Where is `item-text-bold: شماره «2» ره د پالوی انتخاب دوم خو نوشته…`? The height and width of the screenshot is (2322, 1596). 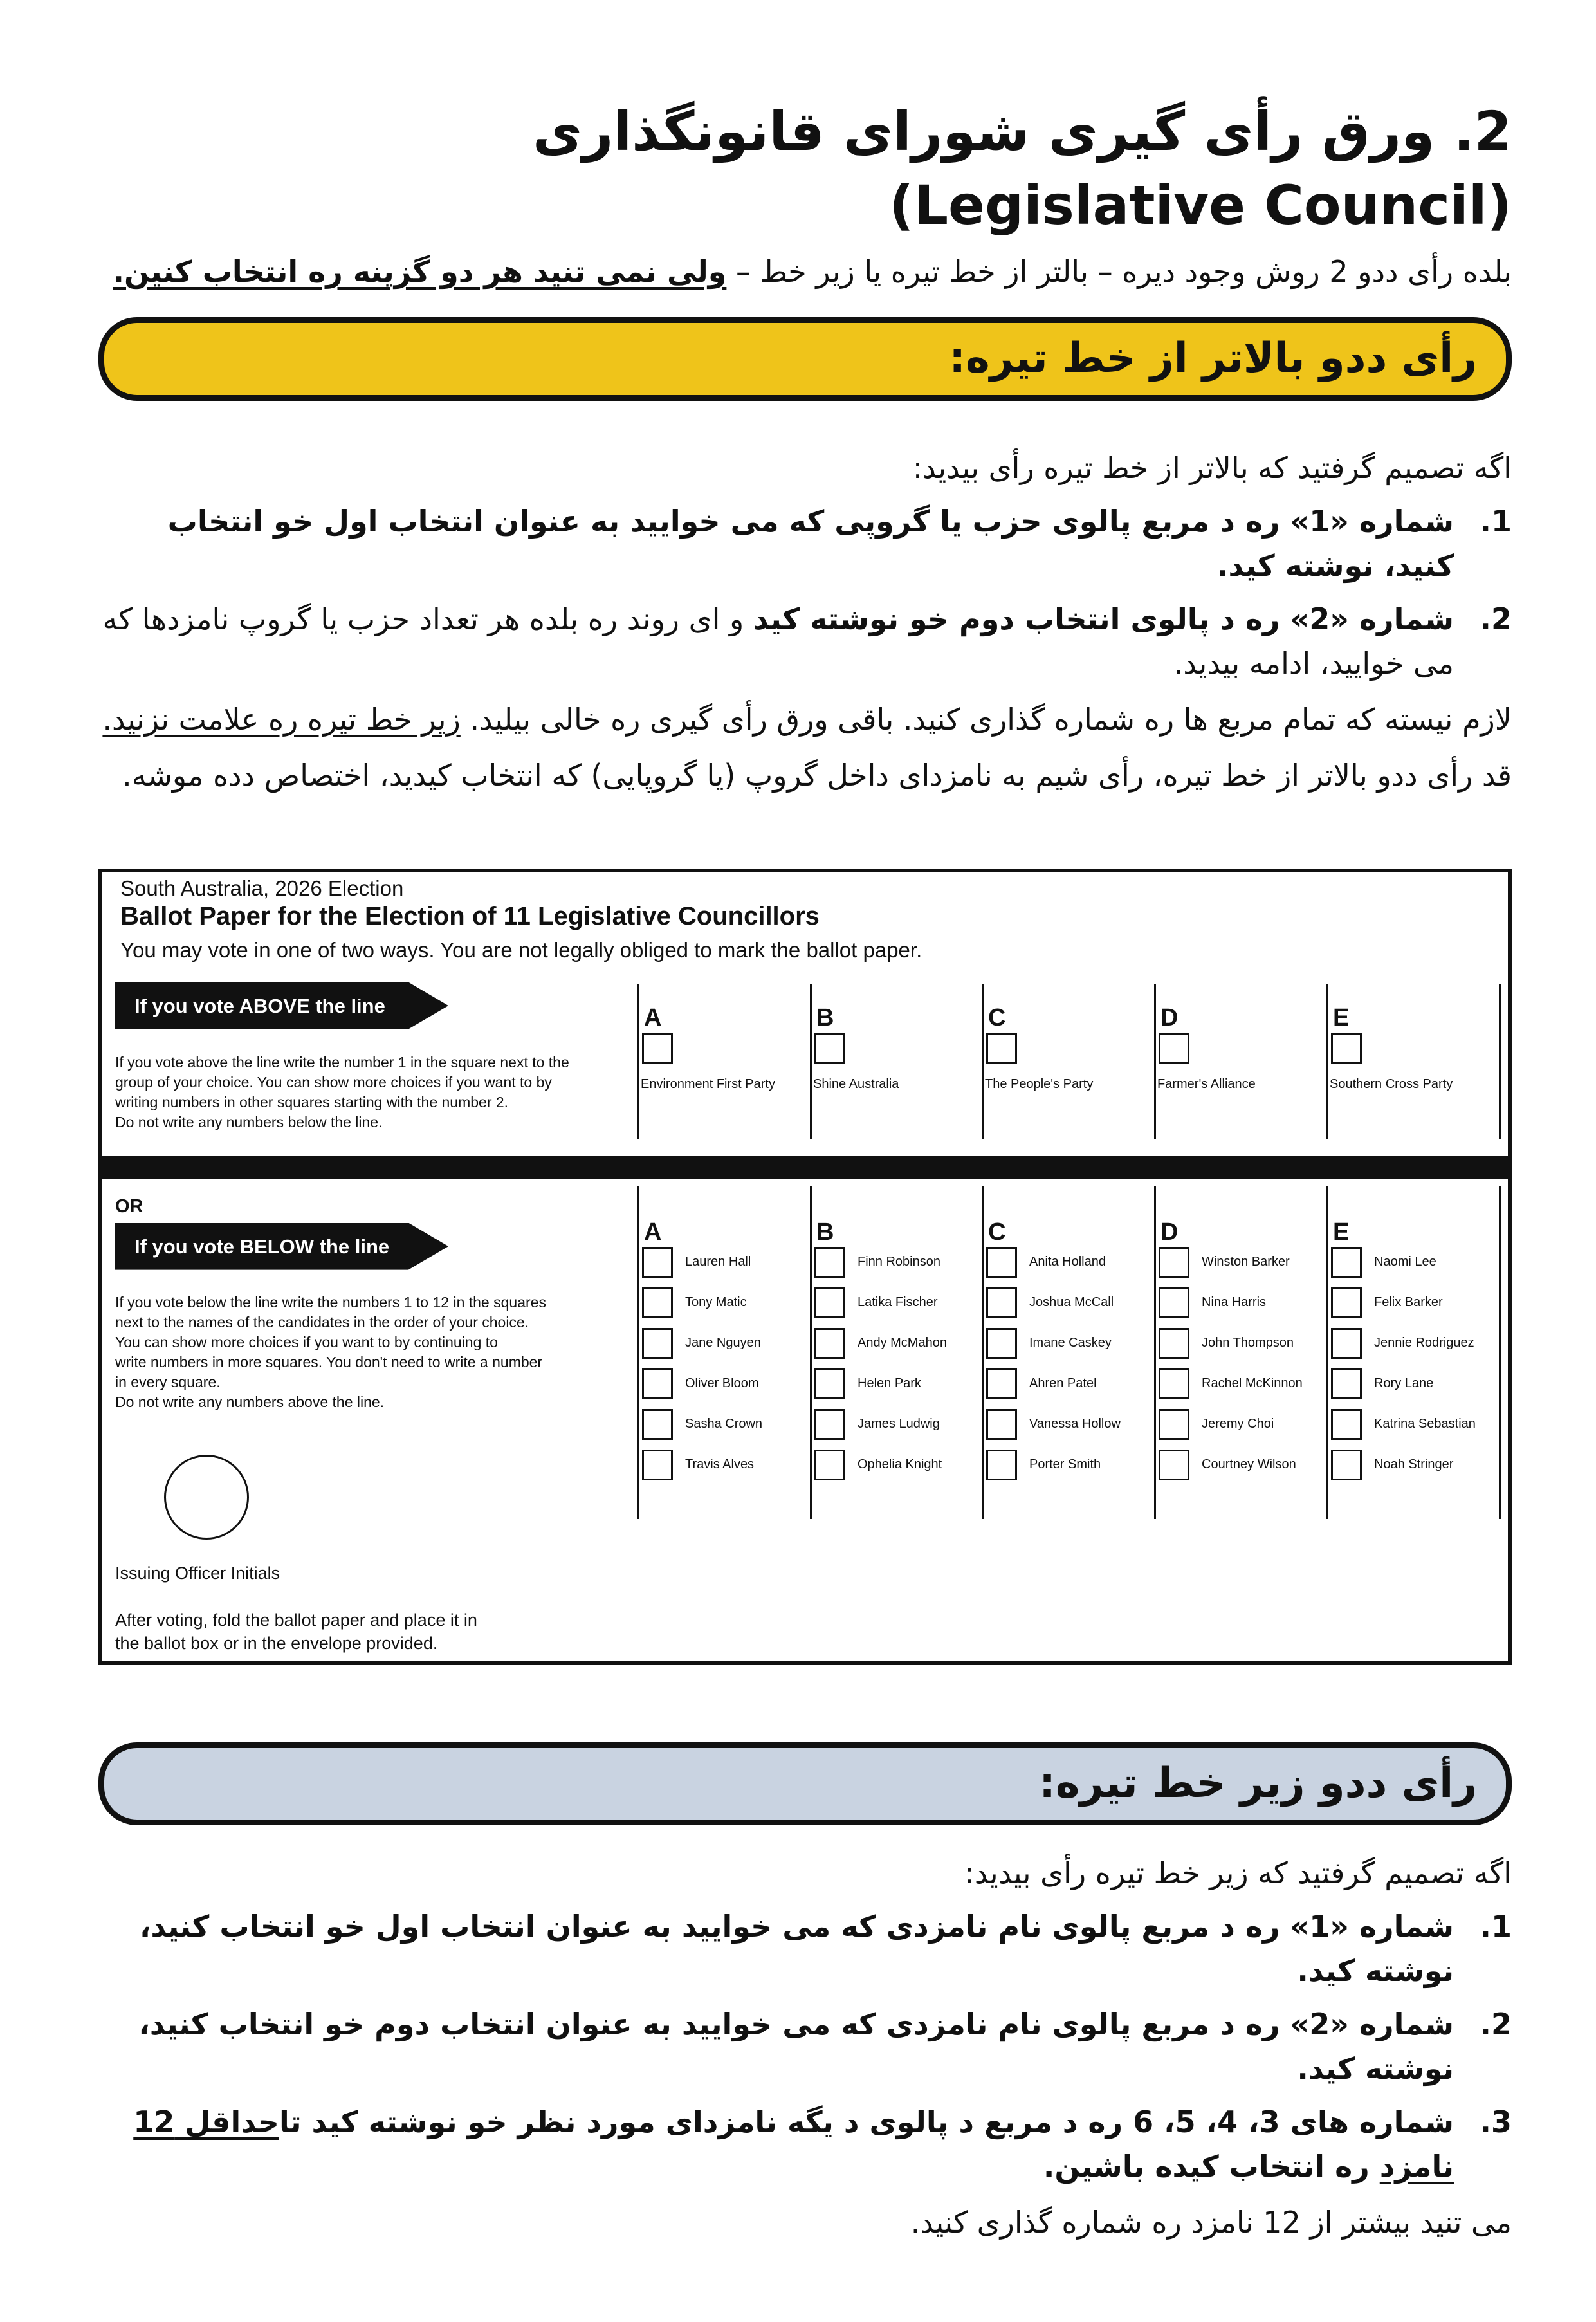
item-text-bold: شماره «2» ره د پالوی انتخاب دوم خو نوشته… is located at coordinates (1103, 619).